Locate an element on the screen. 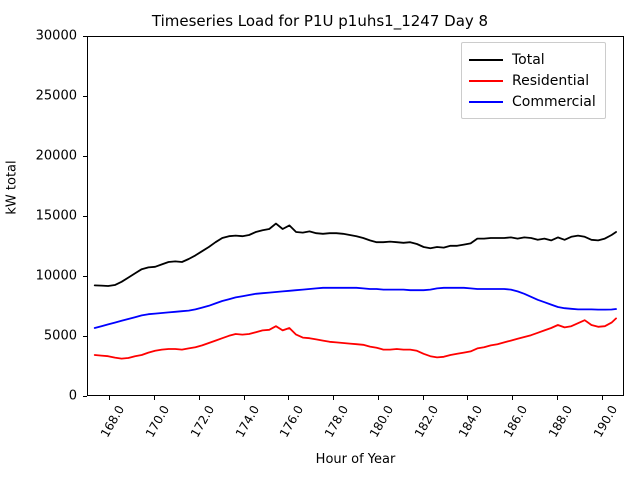 This screenshot has width=640, height=480. chart-legend: Total Residential Commercial is located at coordinates (533, 80).